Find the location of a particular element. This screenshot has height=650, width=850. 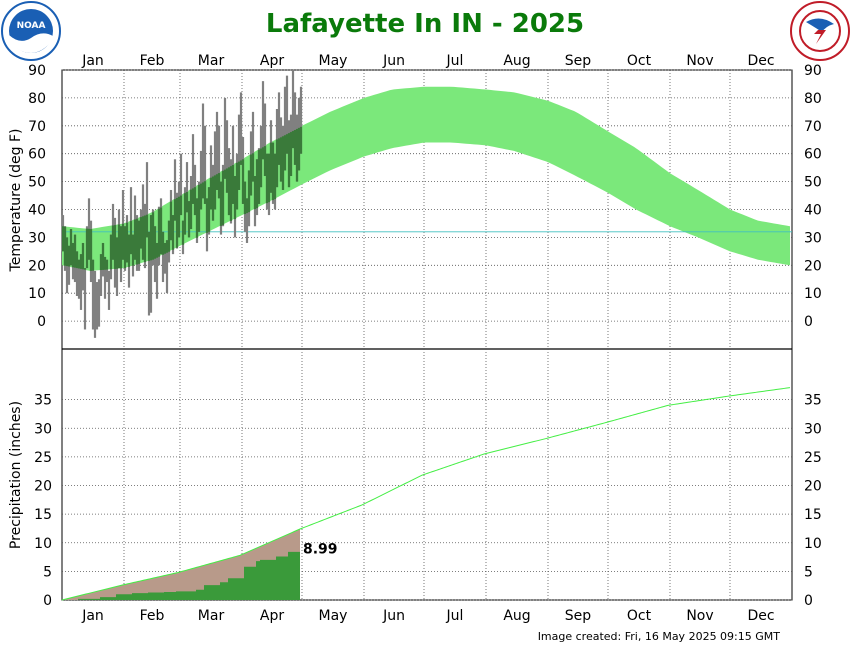

temp-tick-label-left: 50 is located at coordinates (37, 183).